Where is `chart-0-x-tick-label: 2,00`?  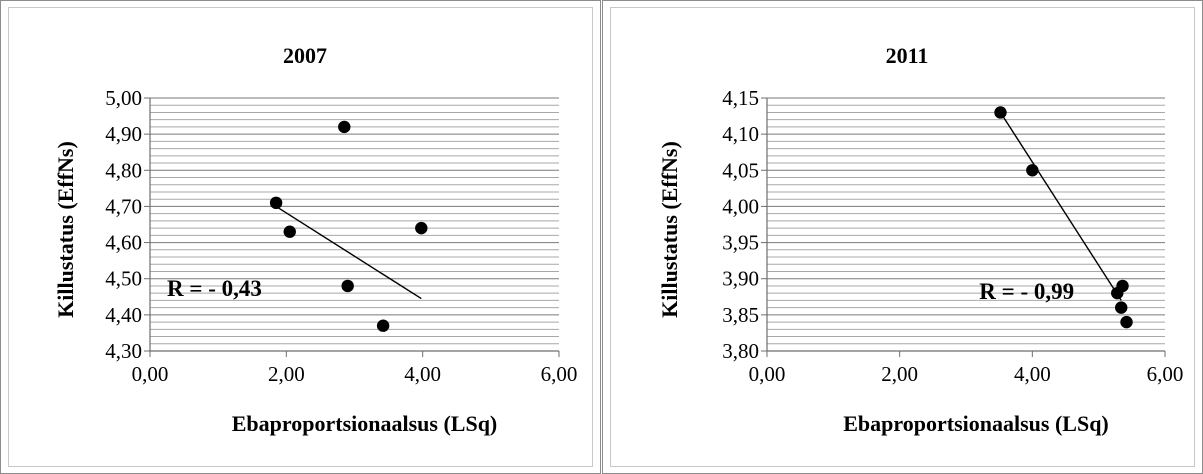 chart-0-x-tick-label: 2,00 is located at coordinates (286, 374).